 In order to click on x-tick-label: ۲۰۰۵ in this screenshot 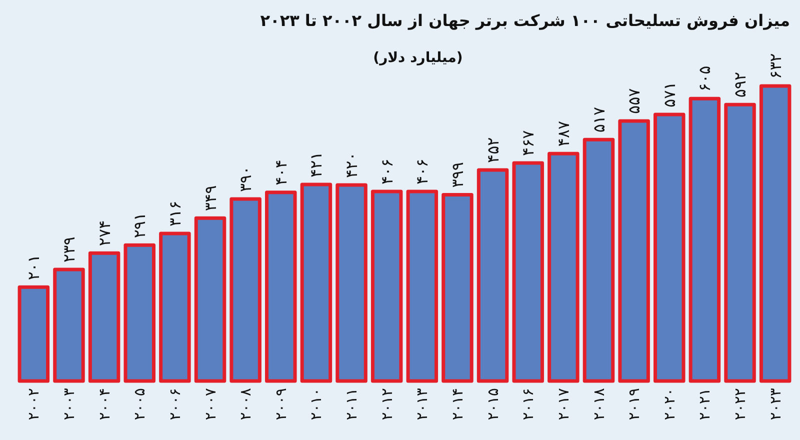, I will do `click(139, 404)`.